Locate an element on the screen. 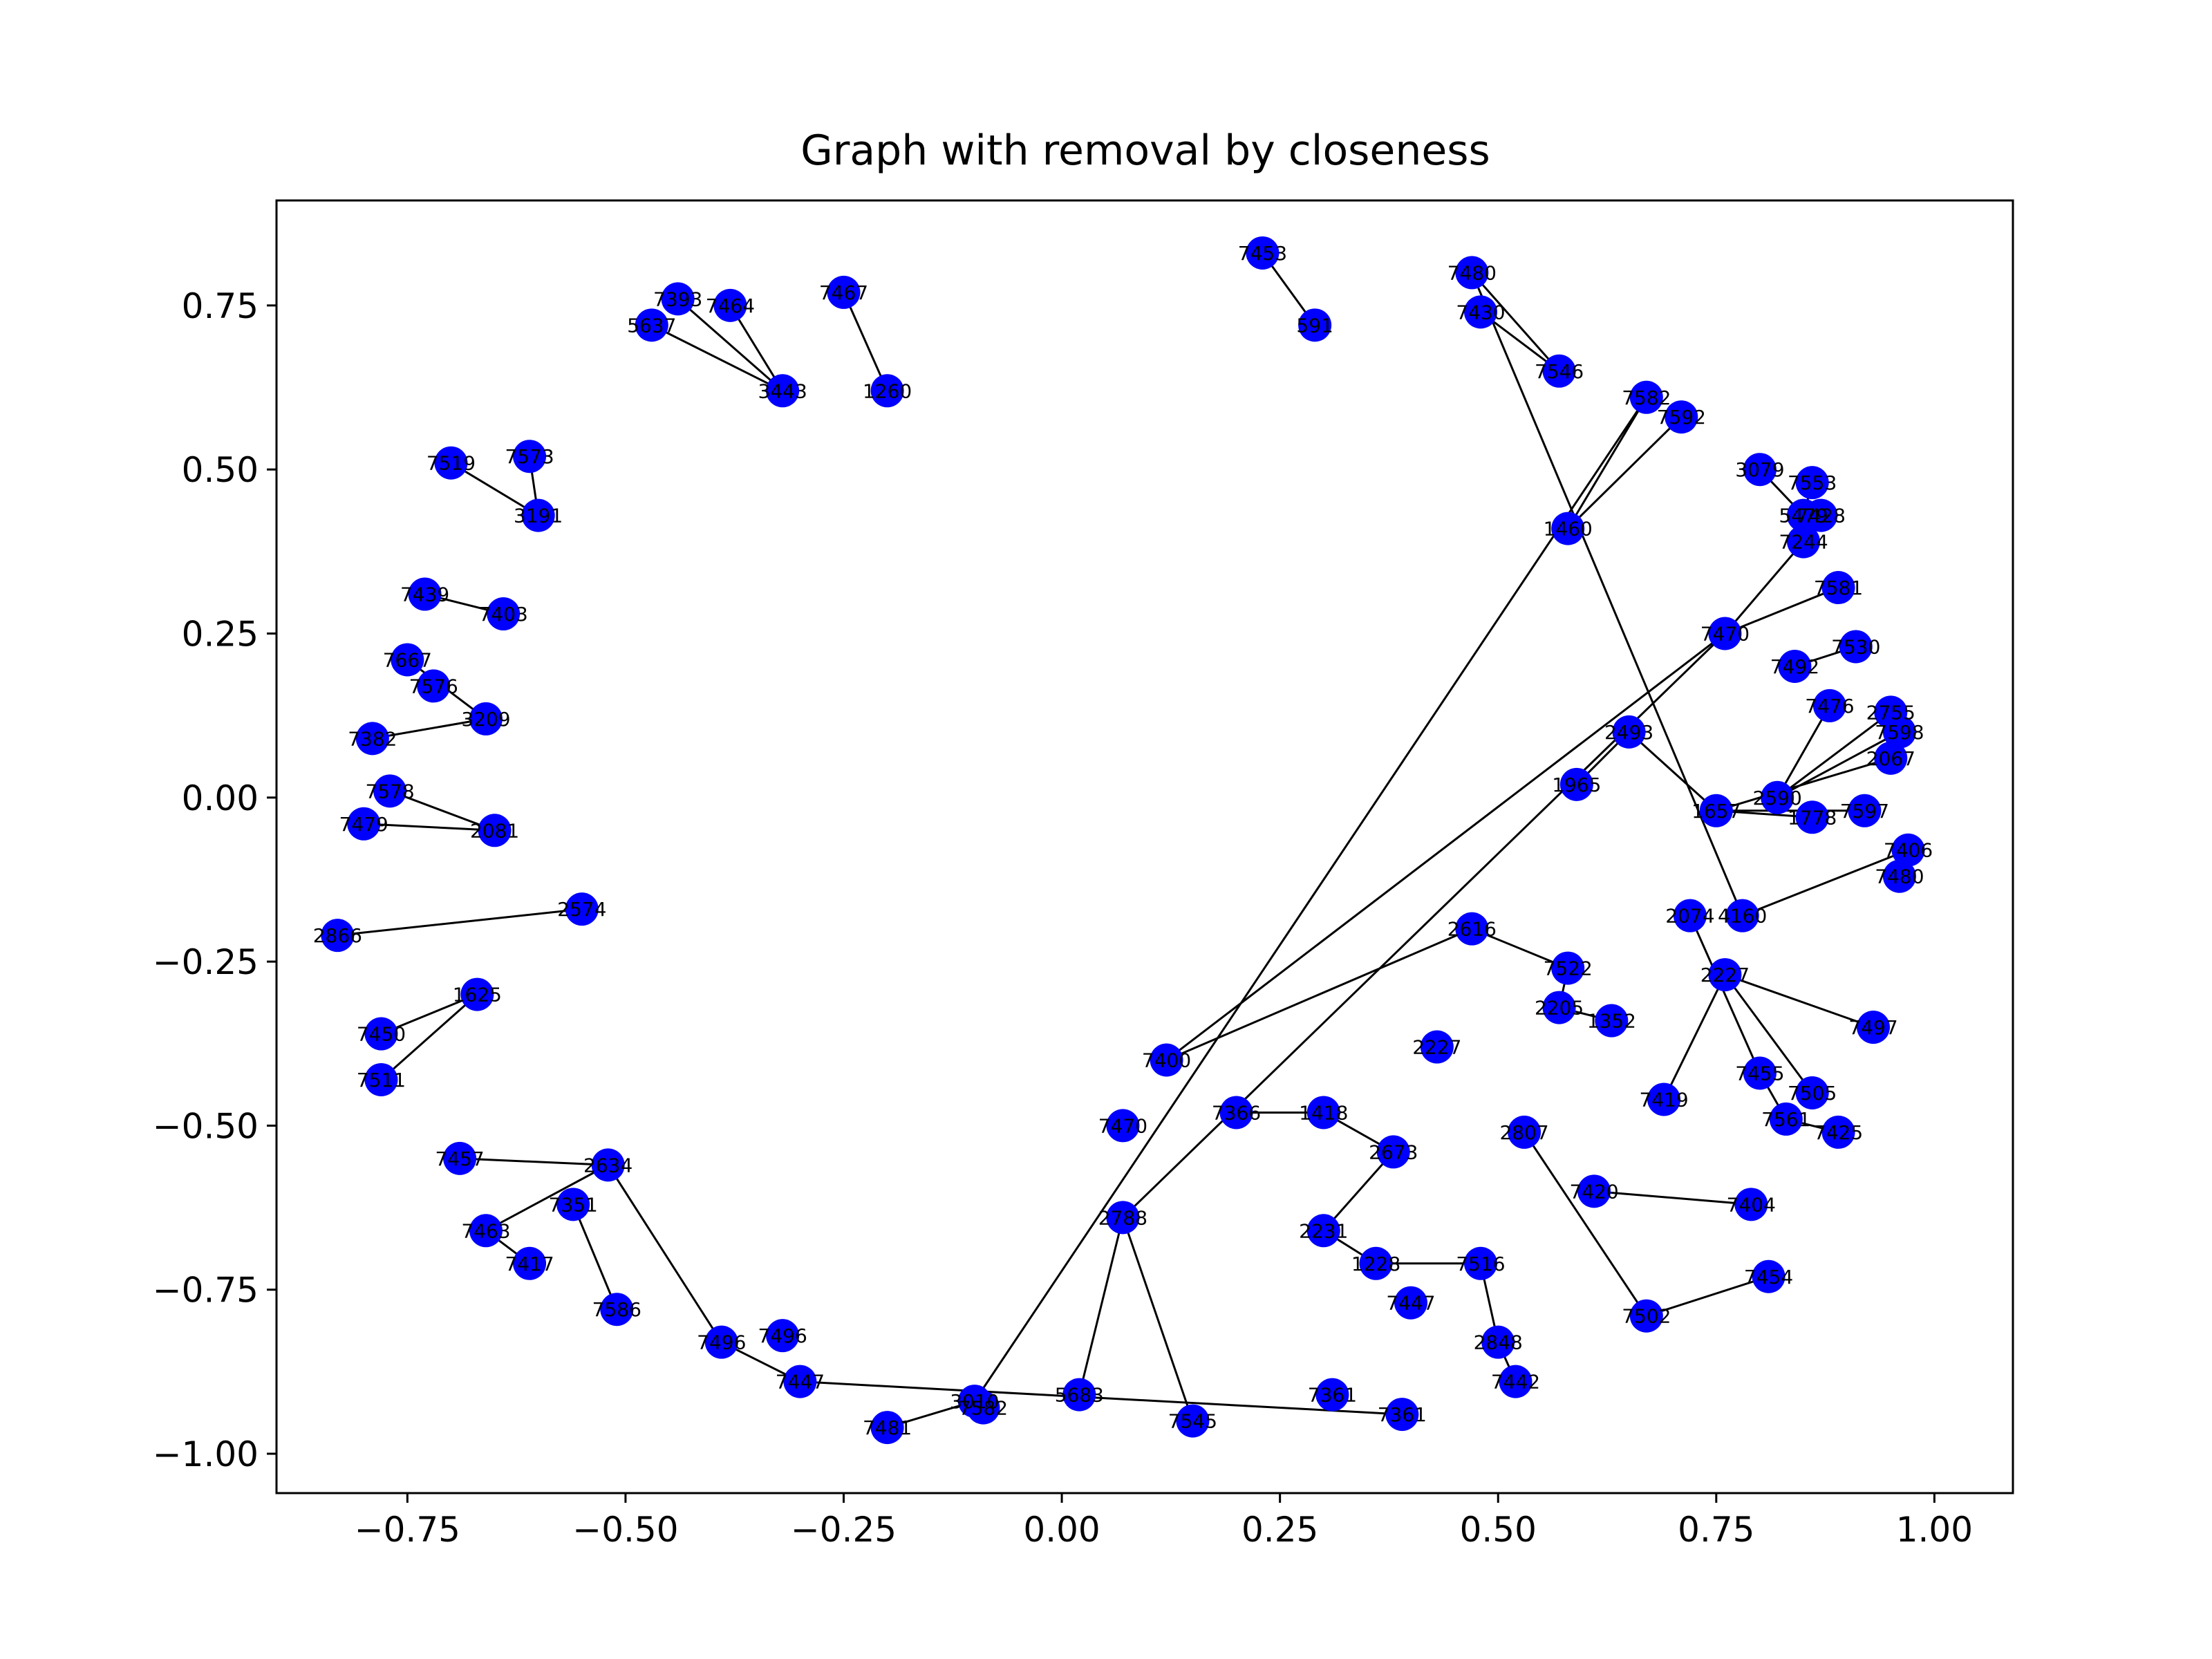 The width and height of the screenshot is (2212, 1659). x-tick-label: 0.00 is located at coordinates (1061, 1530).